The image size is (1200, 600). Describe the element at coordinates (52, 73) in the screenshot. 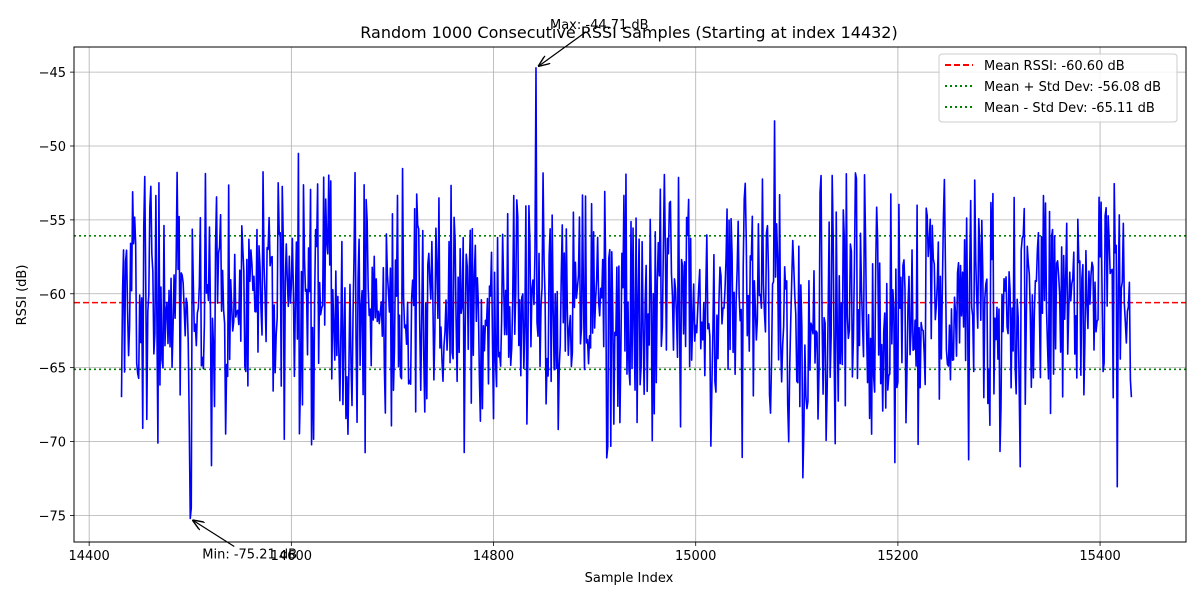

I see `y-tick-label: −45` at that location.